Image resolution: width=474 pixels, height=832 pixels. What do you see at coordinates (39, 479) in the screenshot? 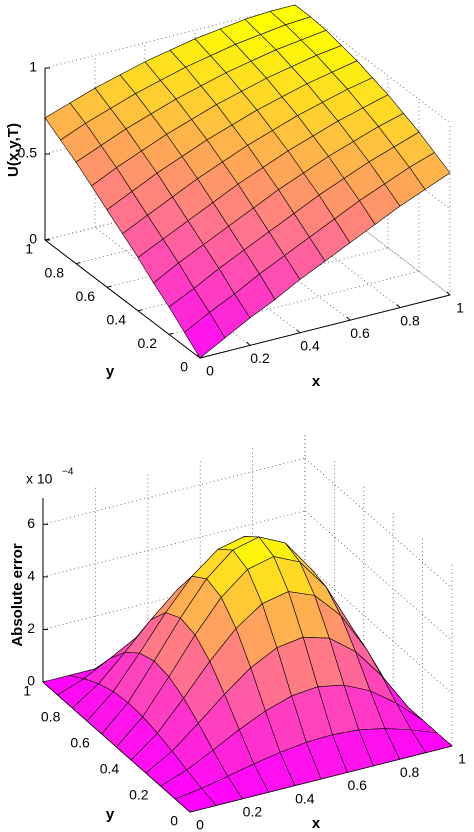
I see `z-multiplier: x 10` at bounding box center [39, 479].